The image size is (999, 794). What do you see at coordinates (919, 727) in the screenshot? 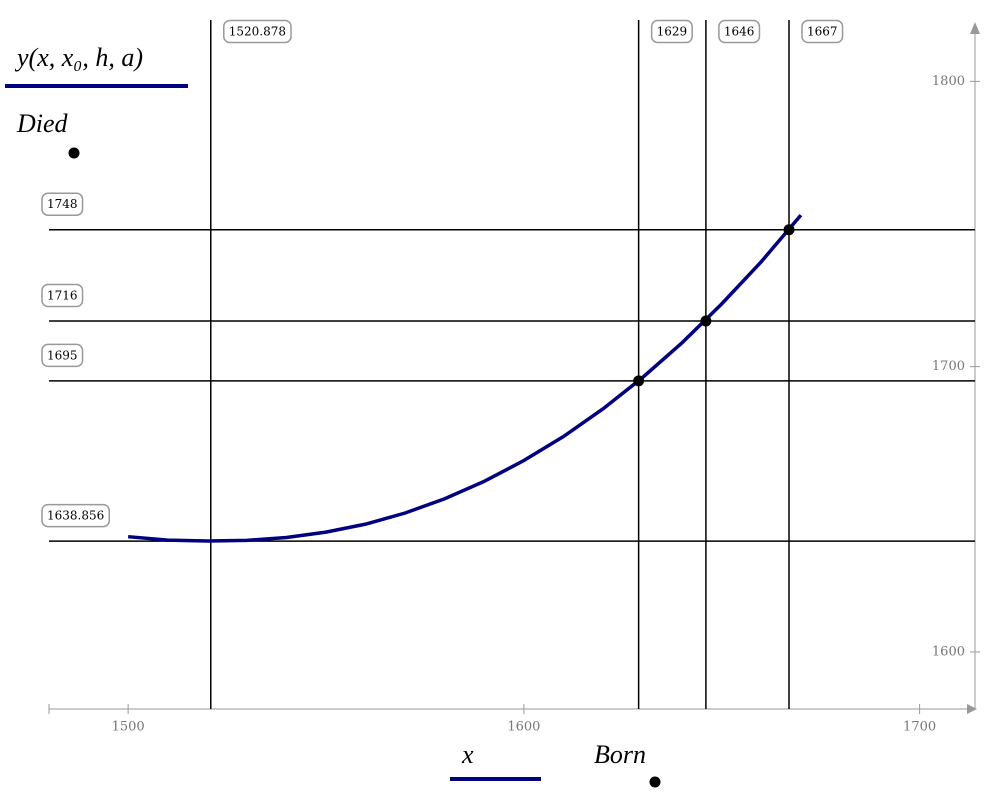
I see `x-tick-label: 1700` at bounding box center [919, 727].